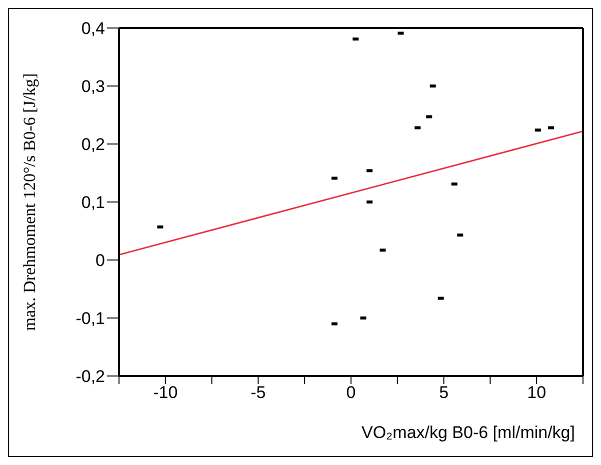 This screenshot has height=465, width=601. I want to click on x-tick-label: 5, so click(444, 392).